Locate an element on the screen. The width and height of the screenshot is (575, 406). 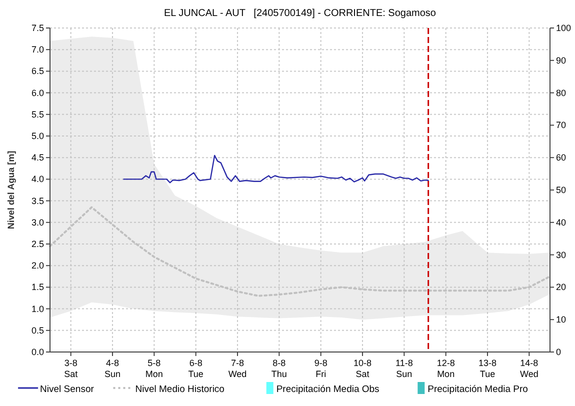
x-tick-label: 11-8 Sun is located at coordinates (404, 368).